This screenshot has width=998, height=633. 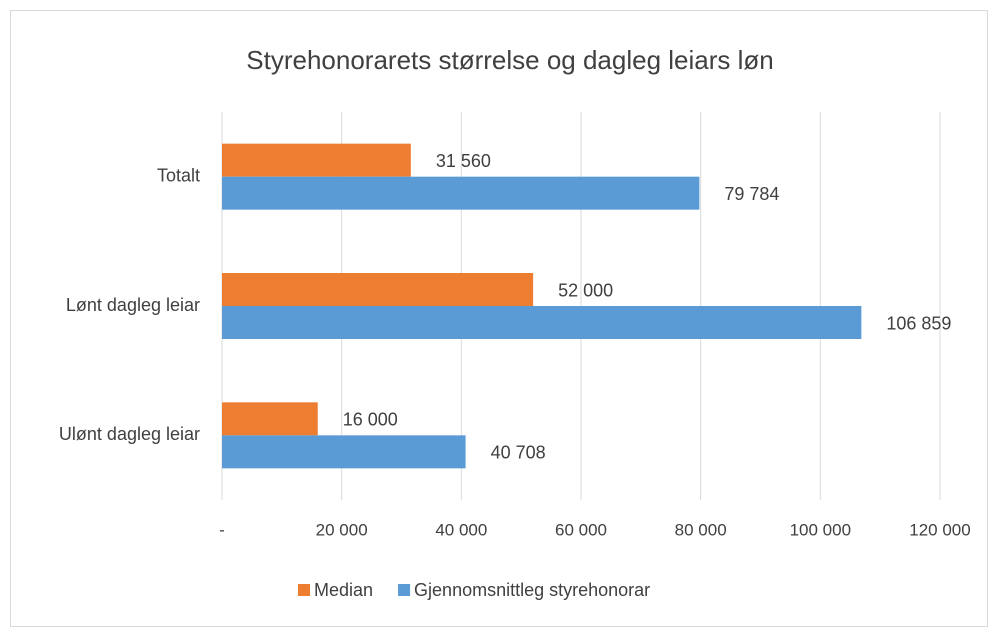 I want to click on data-label: 16 000, so click(x=370, y=420).